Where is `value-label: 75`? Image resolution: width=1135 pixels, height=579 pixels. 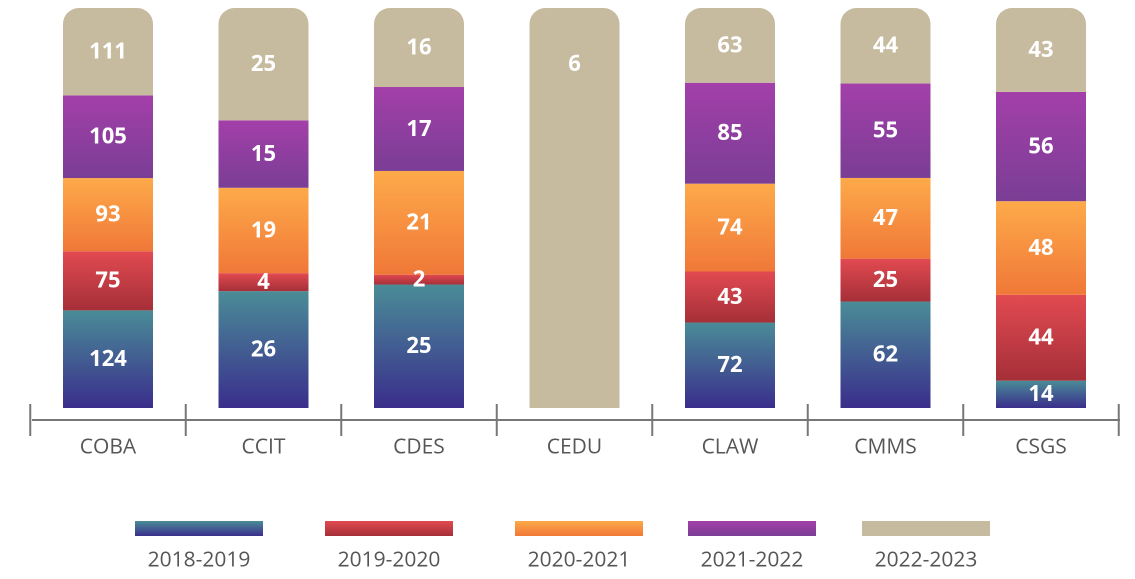
value-label: 75 is located at coordinates (107, 280).